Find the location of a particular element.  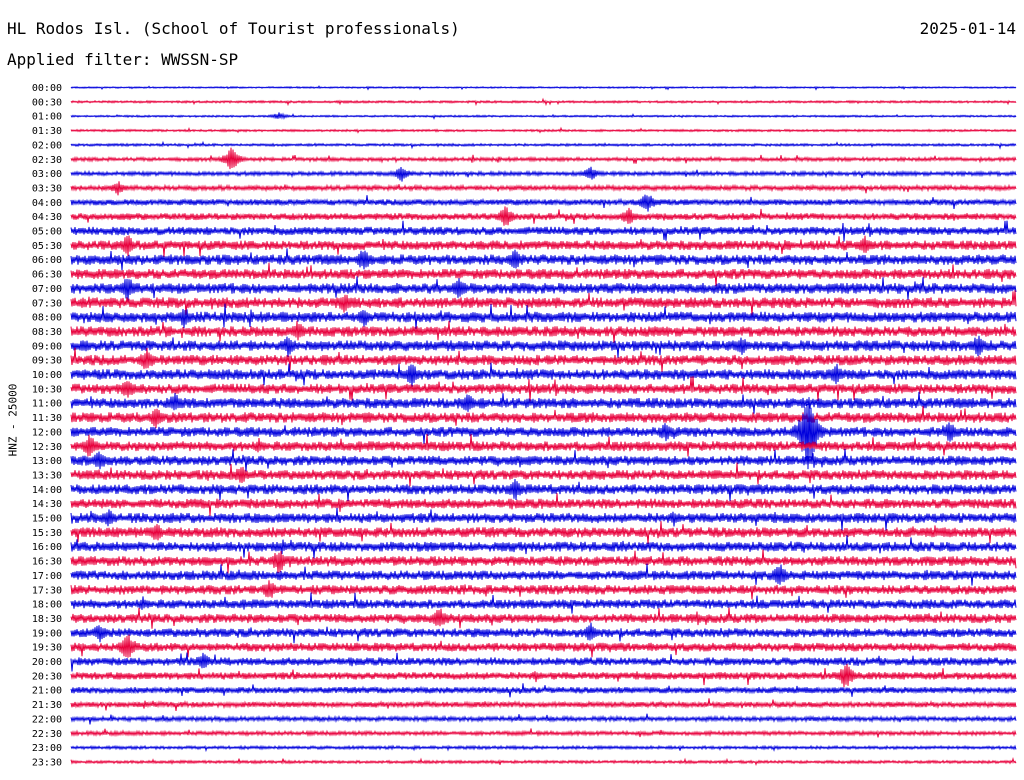

row-time-label: 23:00 is located at coordinates (47, 748).